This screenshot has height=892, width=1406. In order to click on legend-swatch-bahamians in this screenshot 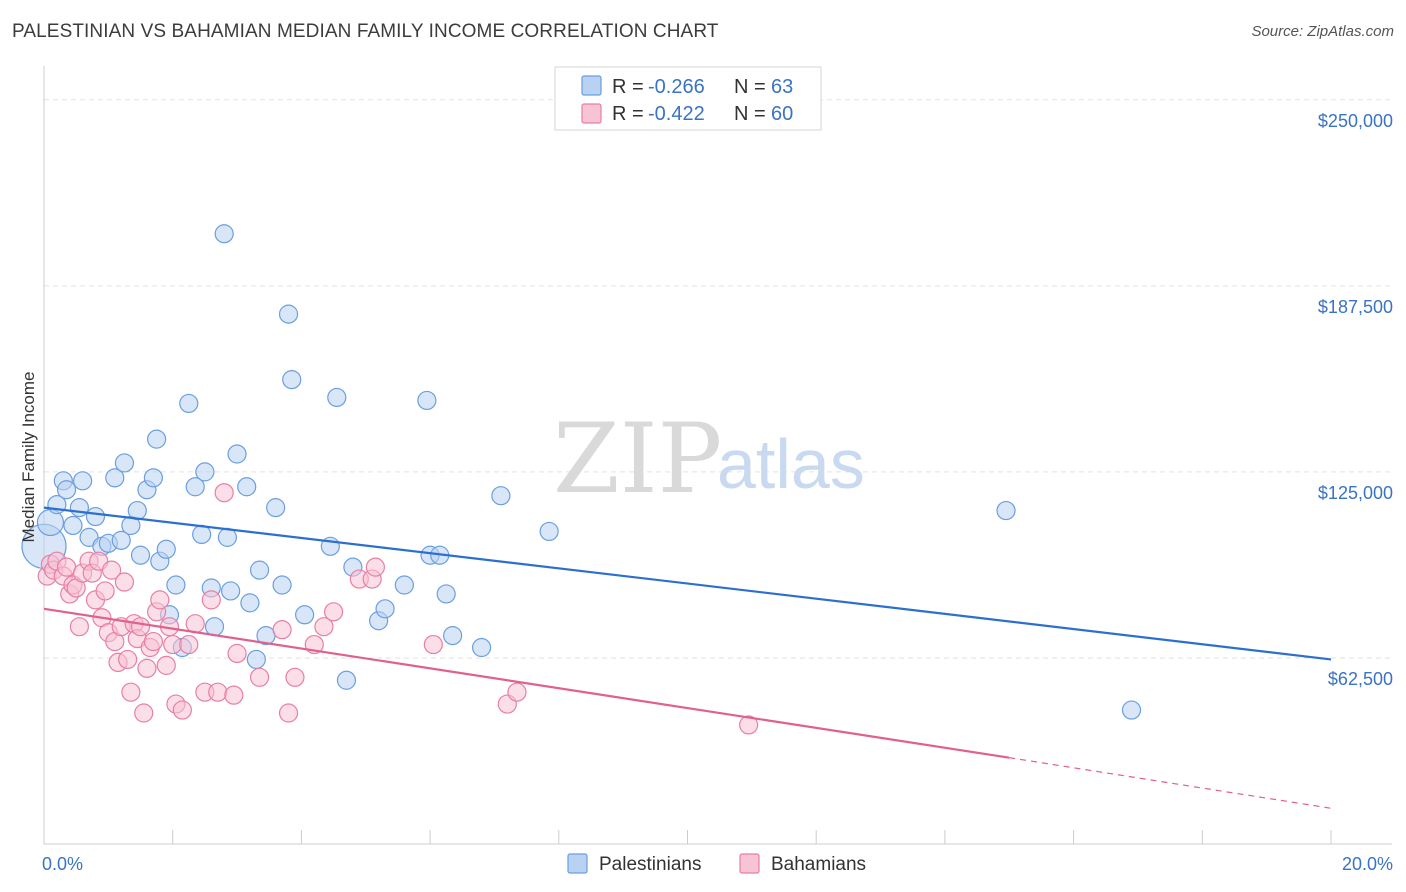, I will do `click(591, 113)`.